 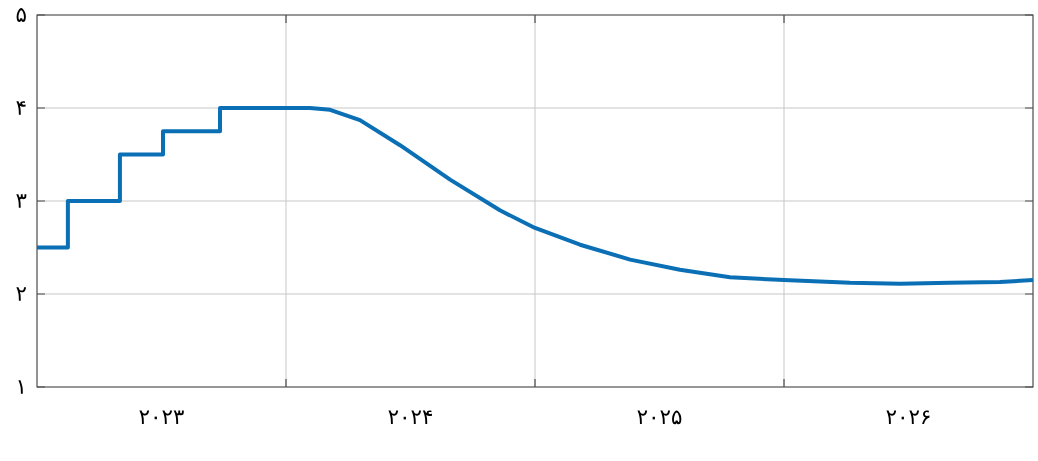 What do you see at coordinates (21, 15) in the screenshot?
I see `y-tick-label: ۵` at bounding box center [21, 15].